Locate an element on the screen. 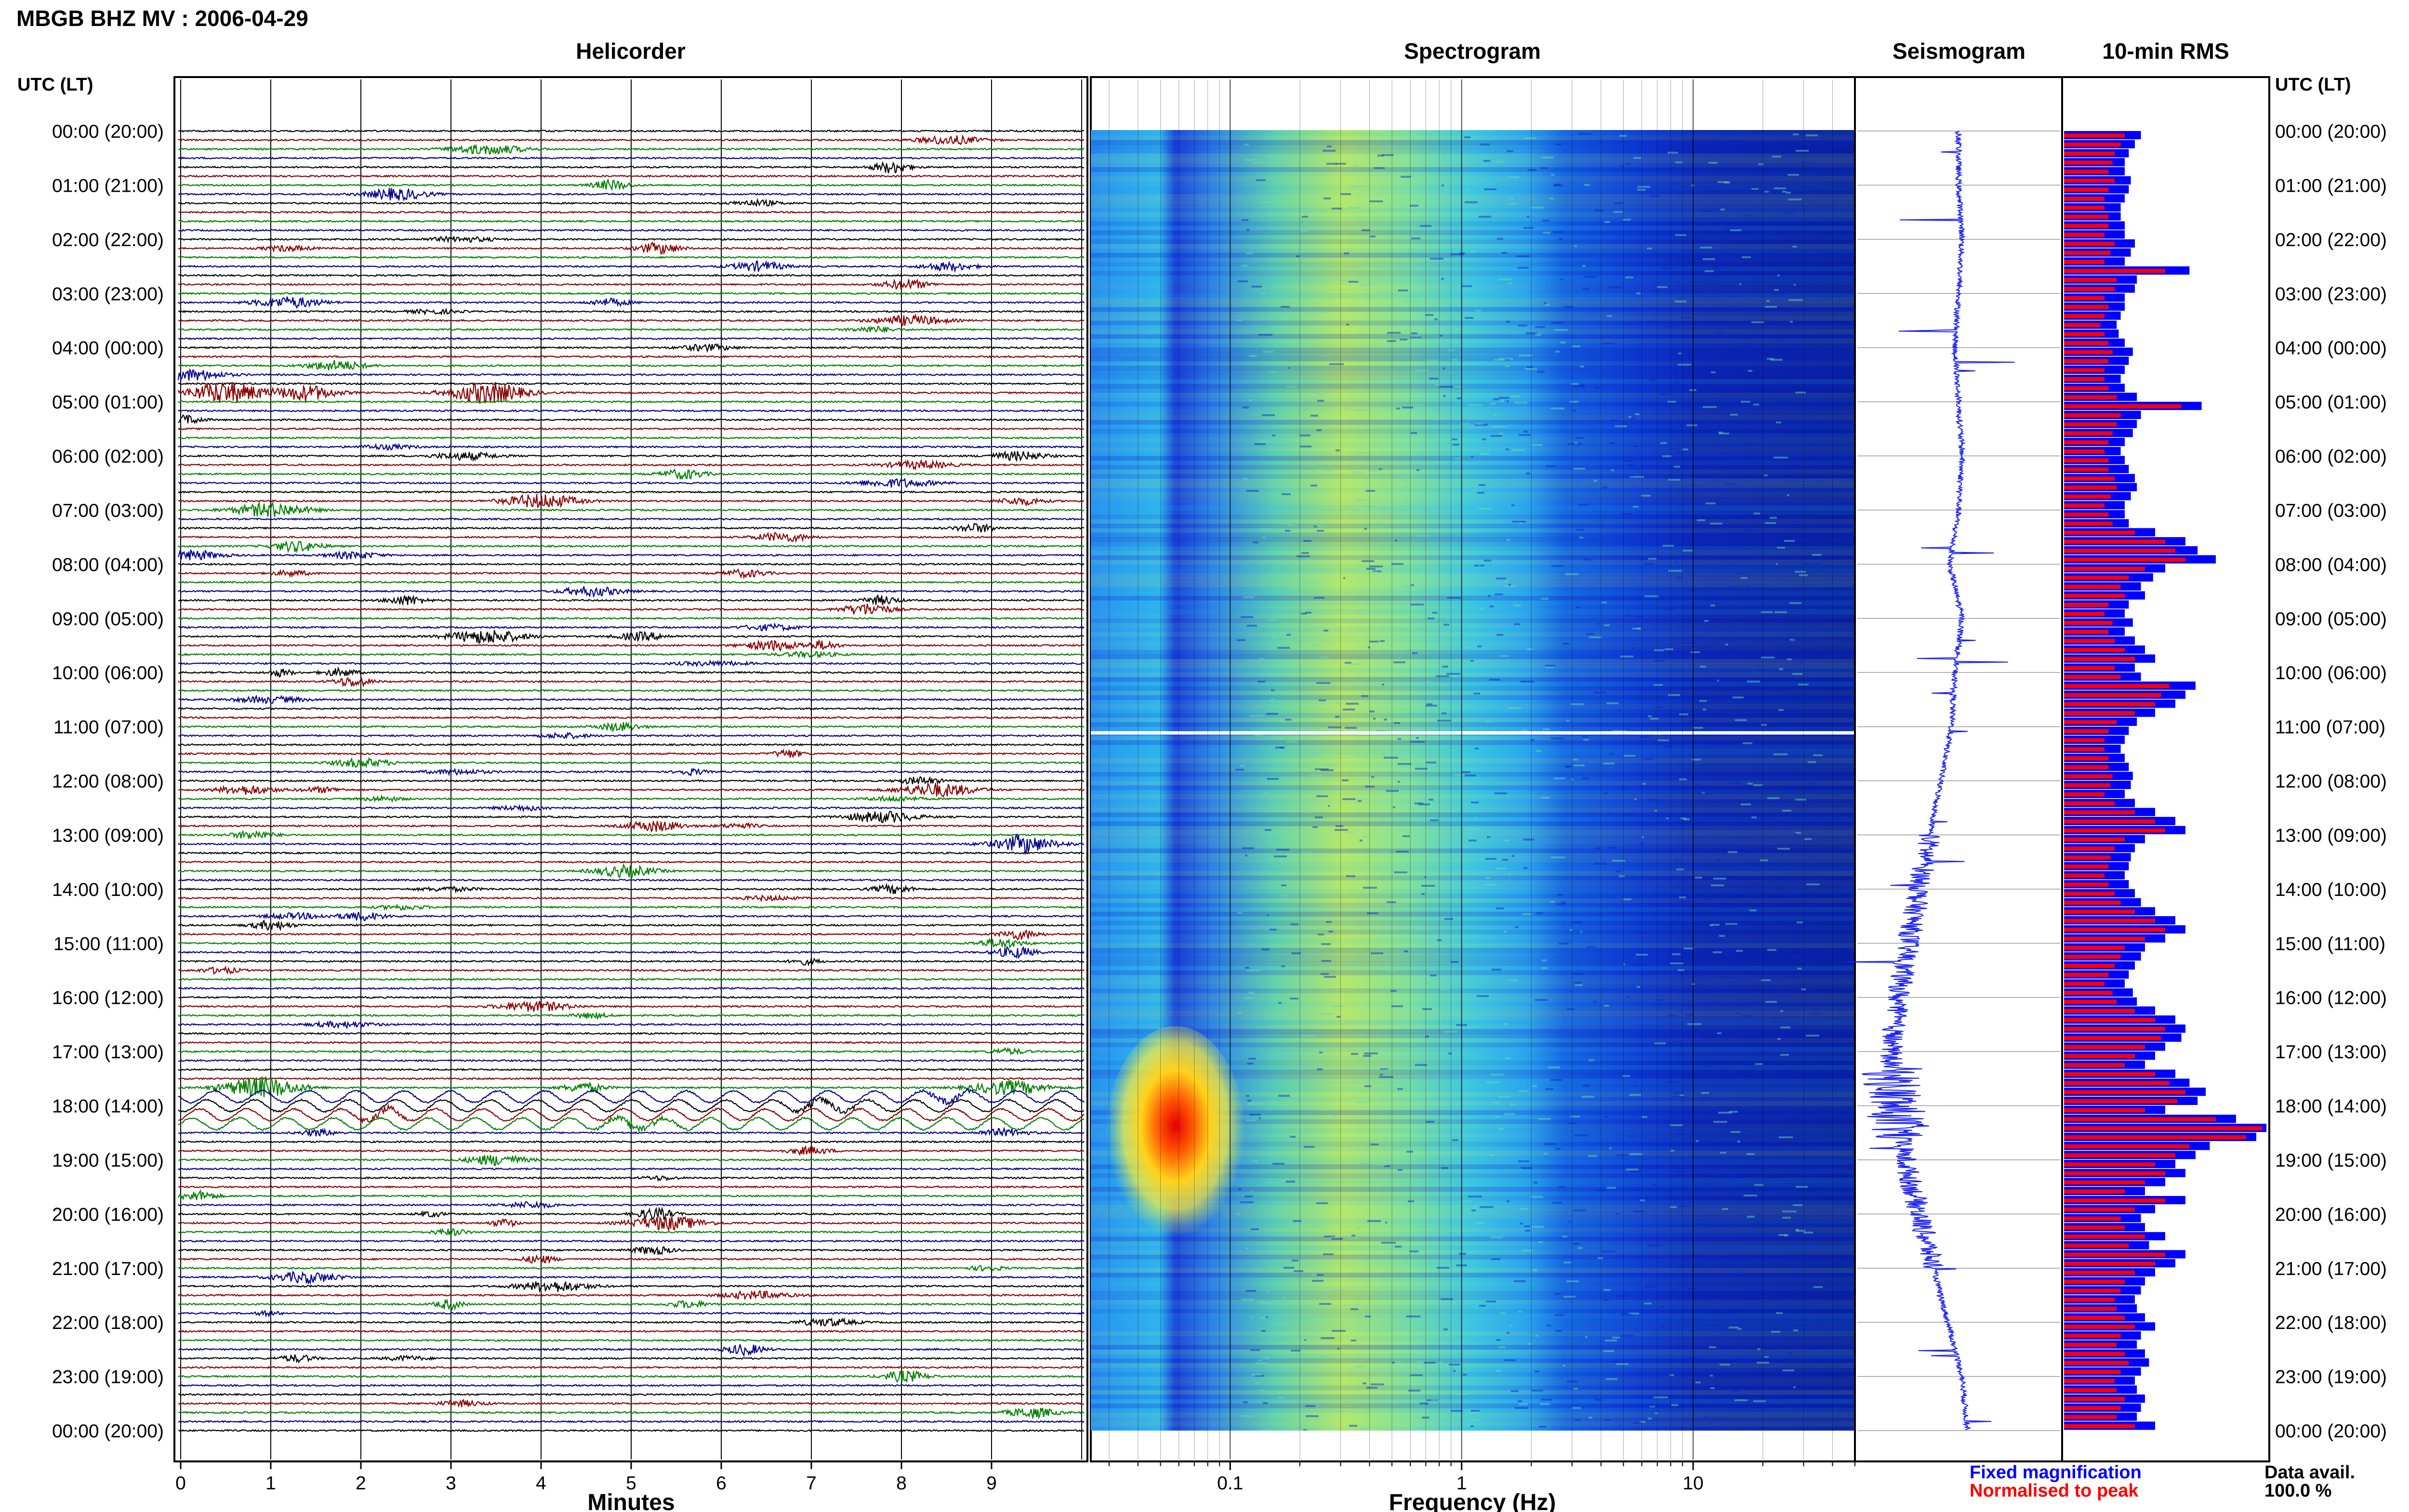 The width and height of the screenshot is (2409, 1512). seismogram-header: Seismogram is located at coordinates (1959, 51).